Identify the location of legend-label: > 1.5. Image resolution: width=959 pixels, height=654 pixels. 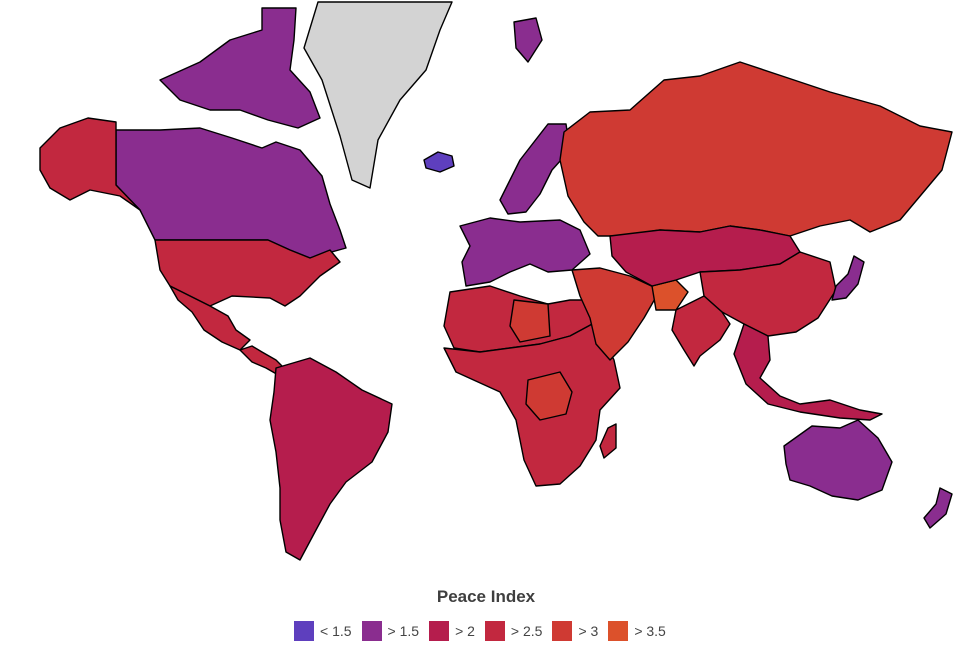
(403, 631).